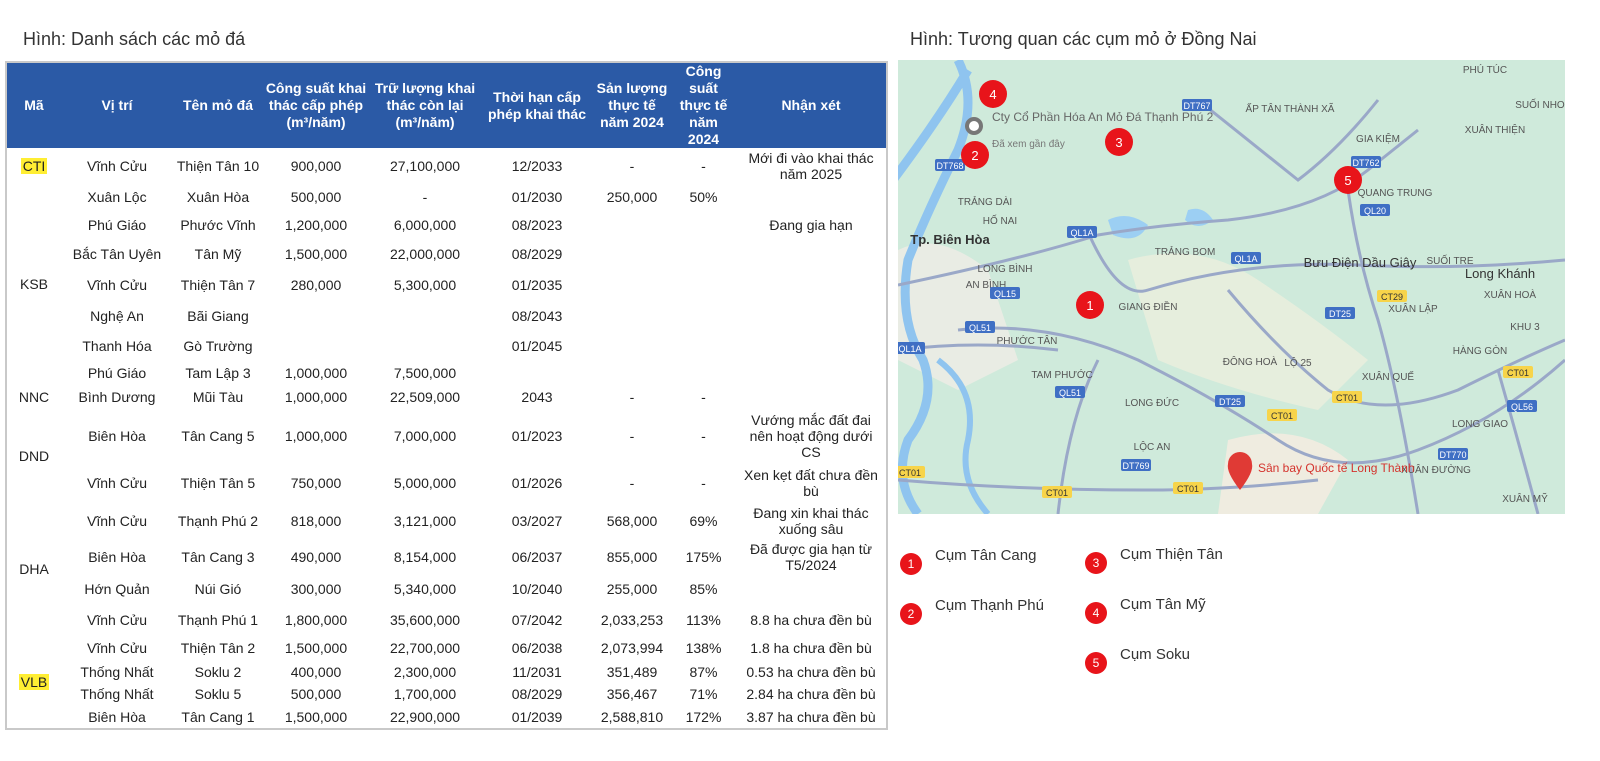 The width and height of the screenshot is (1600, 761). Describe the element at coordinates (425, 716) in the screenshot. I see `cell: 22,900,000` at that location.